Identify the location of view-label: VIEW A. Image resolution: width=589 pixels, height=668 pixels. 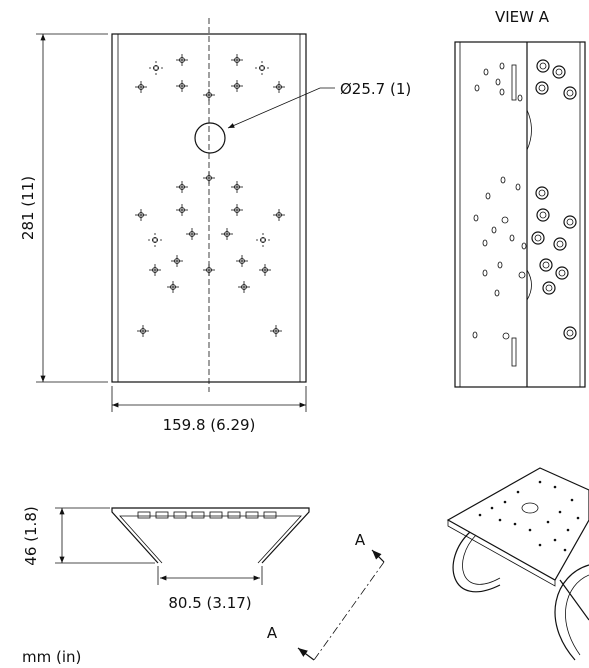
(522, 17).